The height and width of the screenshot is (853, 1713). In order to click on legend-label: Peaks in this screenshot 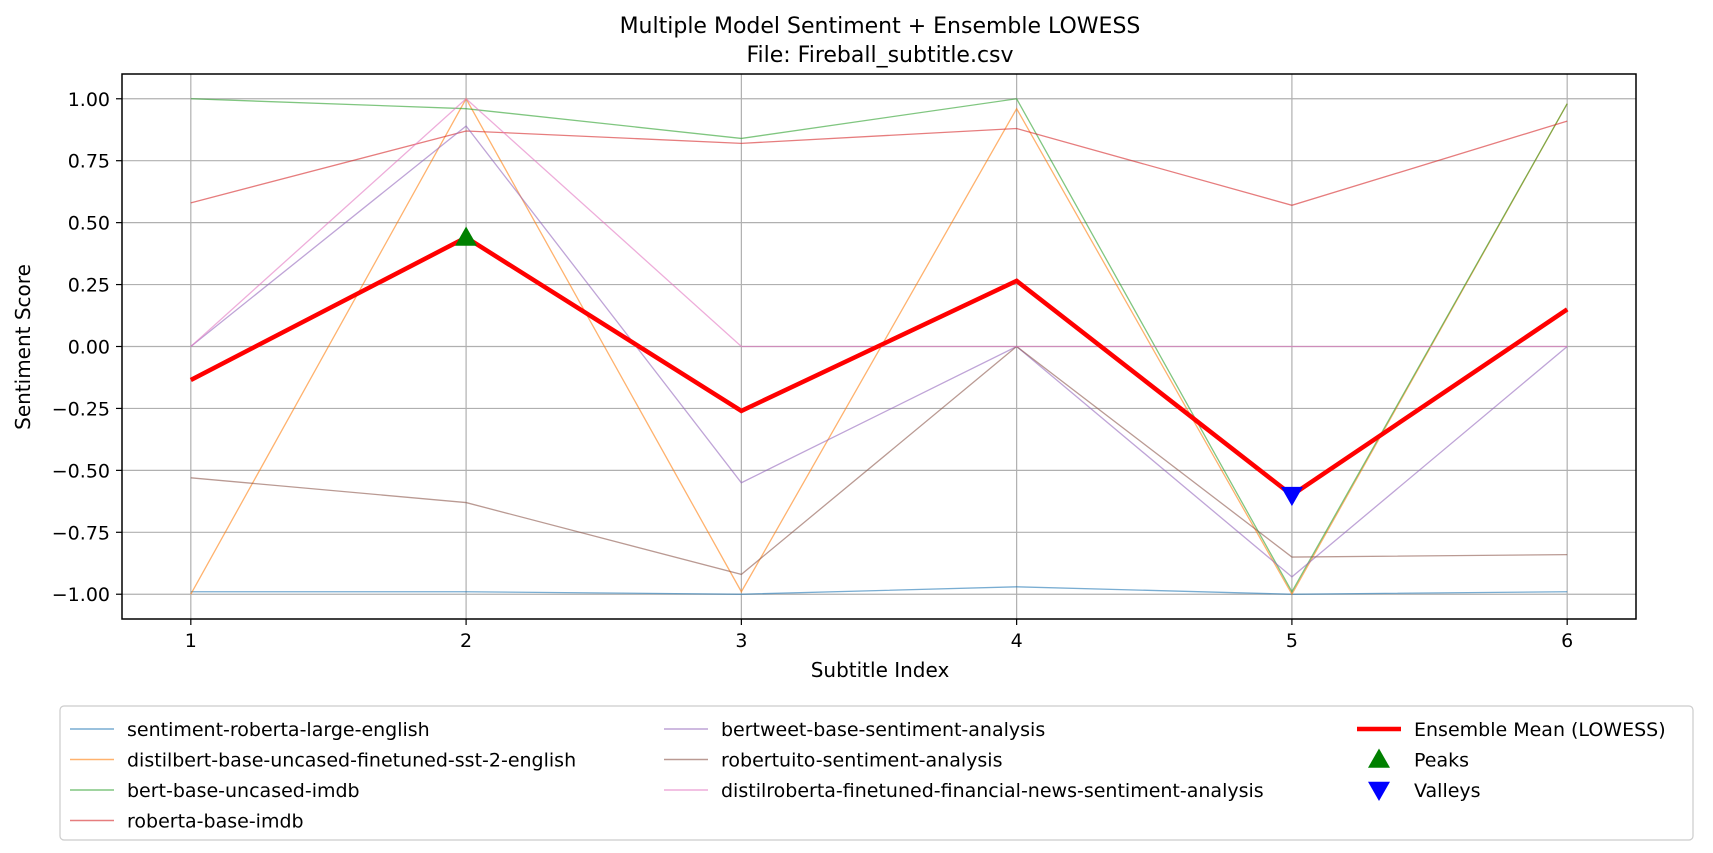, I will do `click(1441, 761)`.